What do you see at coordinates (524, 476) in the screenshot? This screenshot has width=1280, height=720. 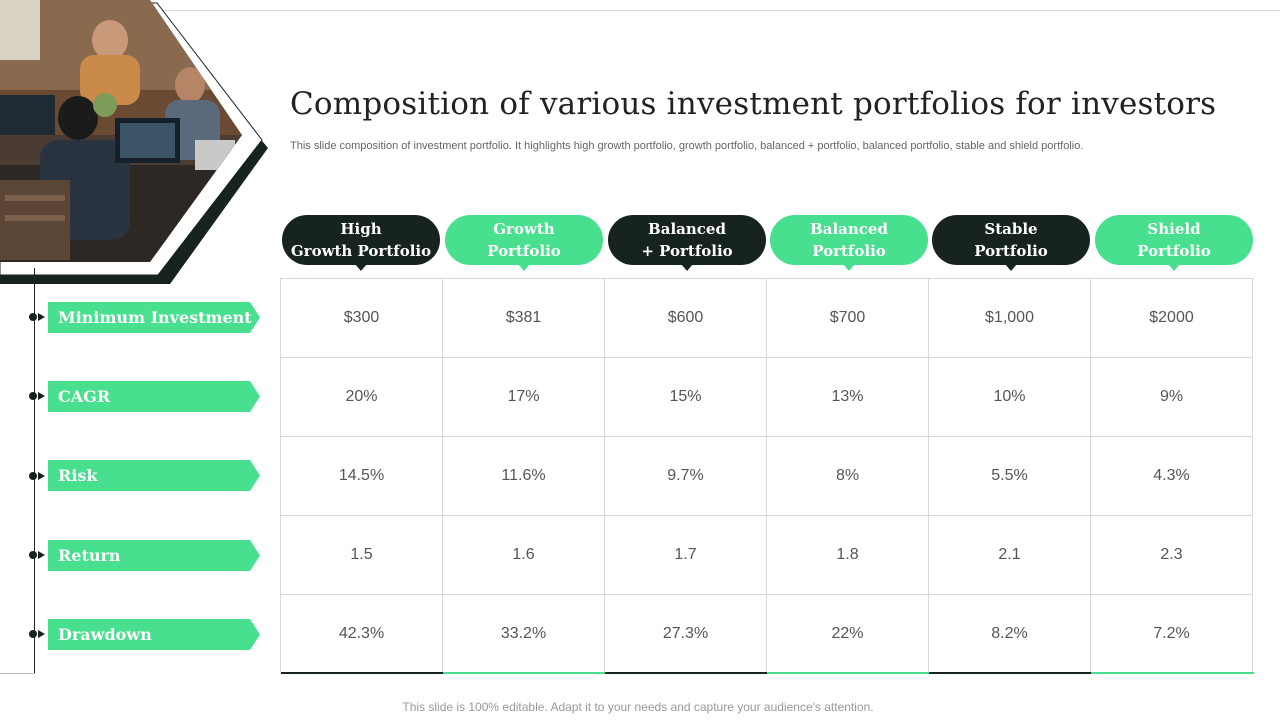 I see `table-cell: 11.6%` at bounding box center [524, 476].